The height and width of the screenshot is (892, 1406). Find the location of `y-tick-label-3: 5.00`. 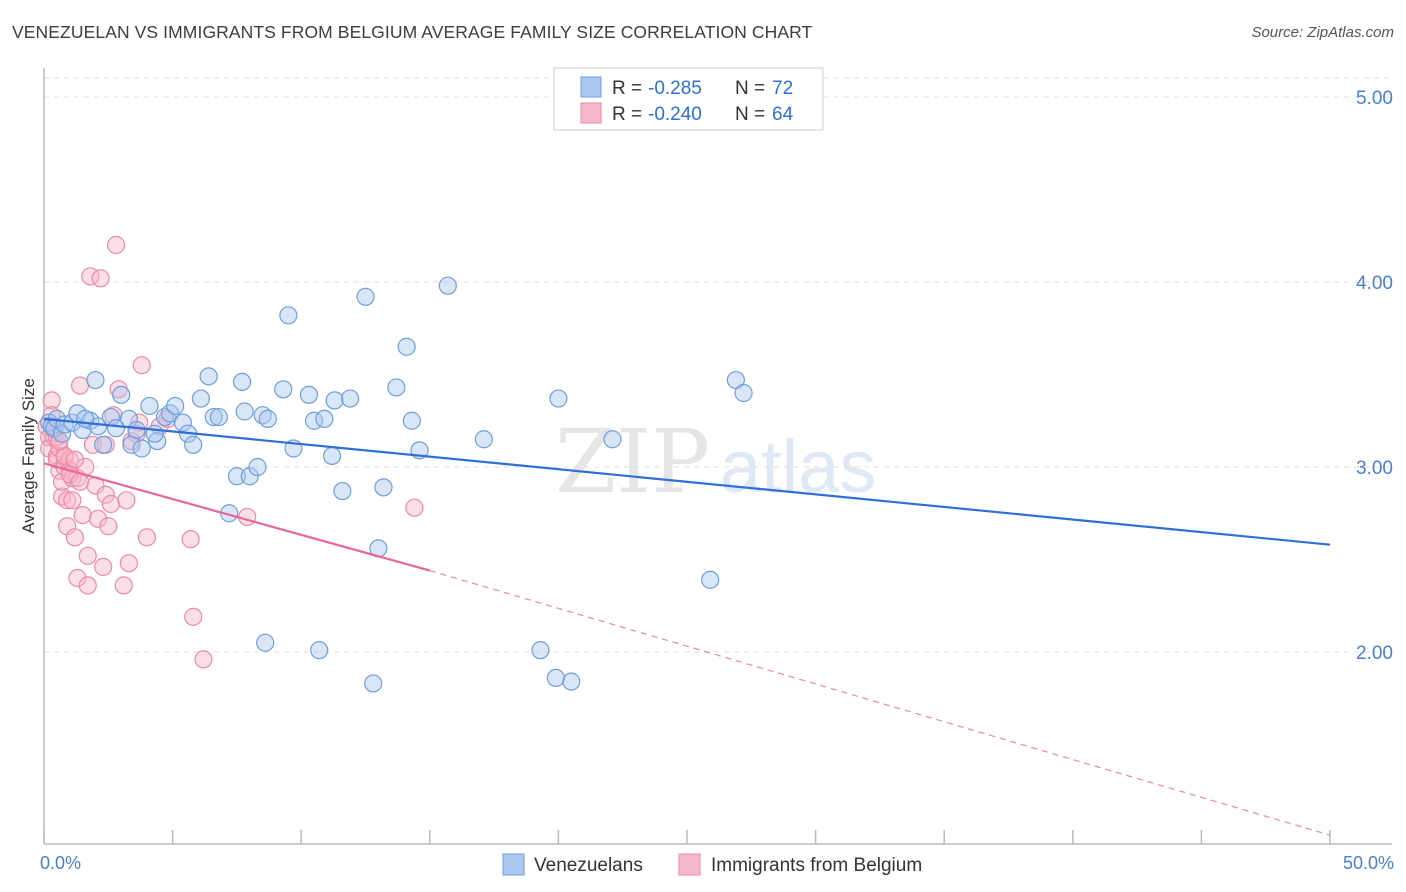

y-tick-label-3: 5.00 is located at coordinates (1374, 98).